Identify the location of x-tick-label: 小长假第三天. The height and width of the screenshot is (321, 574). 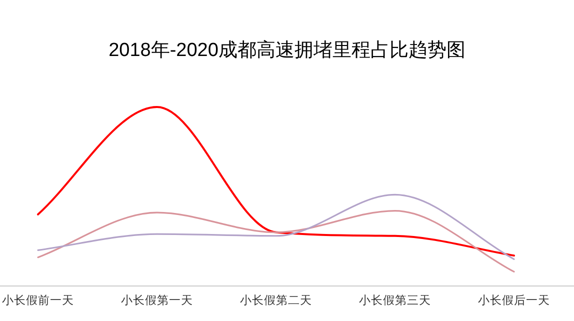
(395, 300).